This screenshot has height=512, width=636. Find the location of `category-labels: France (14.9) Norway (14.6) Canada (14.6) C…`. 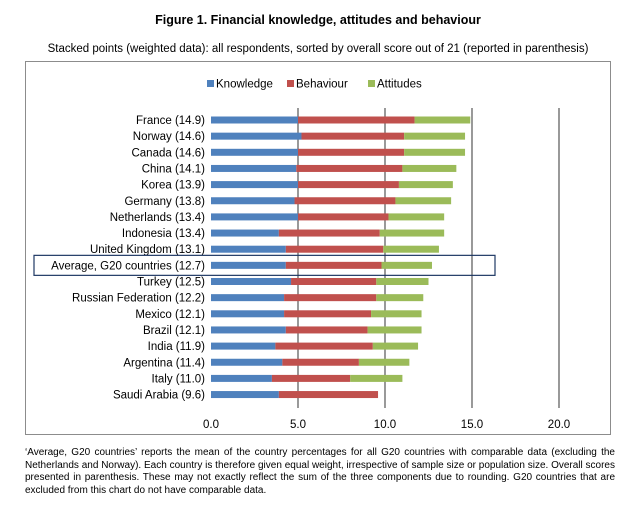

category-labels: France (14.9) Norway (14.6) Canada (14.6) C… is located at coordinates (128, 258).